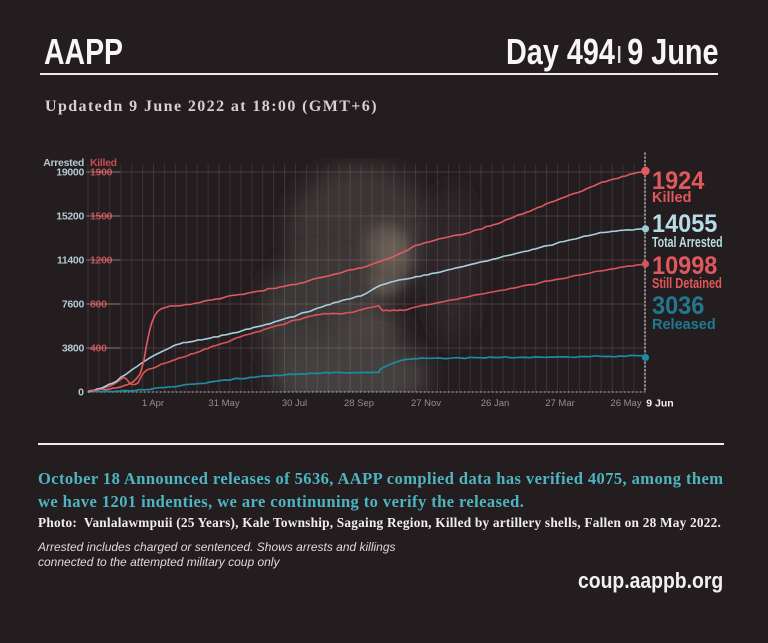 Image resolution: width=768 pixels, height=643 pixels. Describe the element at coordinates (659, 404) in the screenshot. I see `svg-text: 9 Jun` at that location.